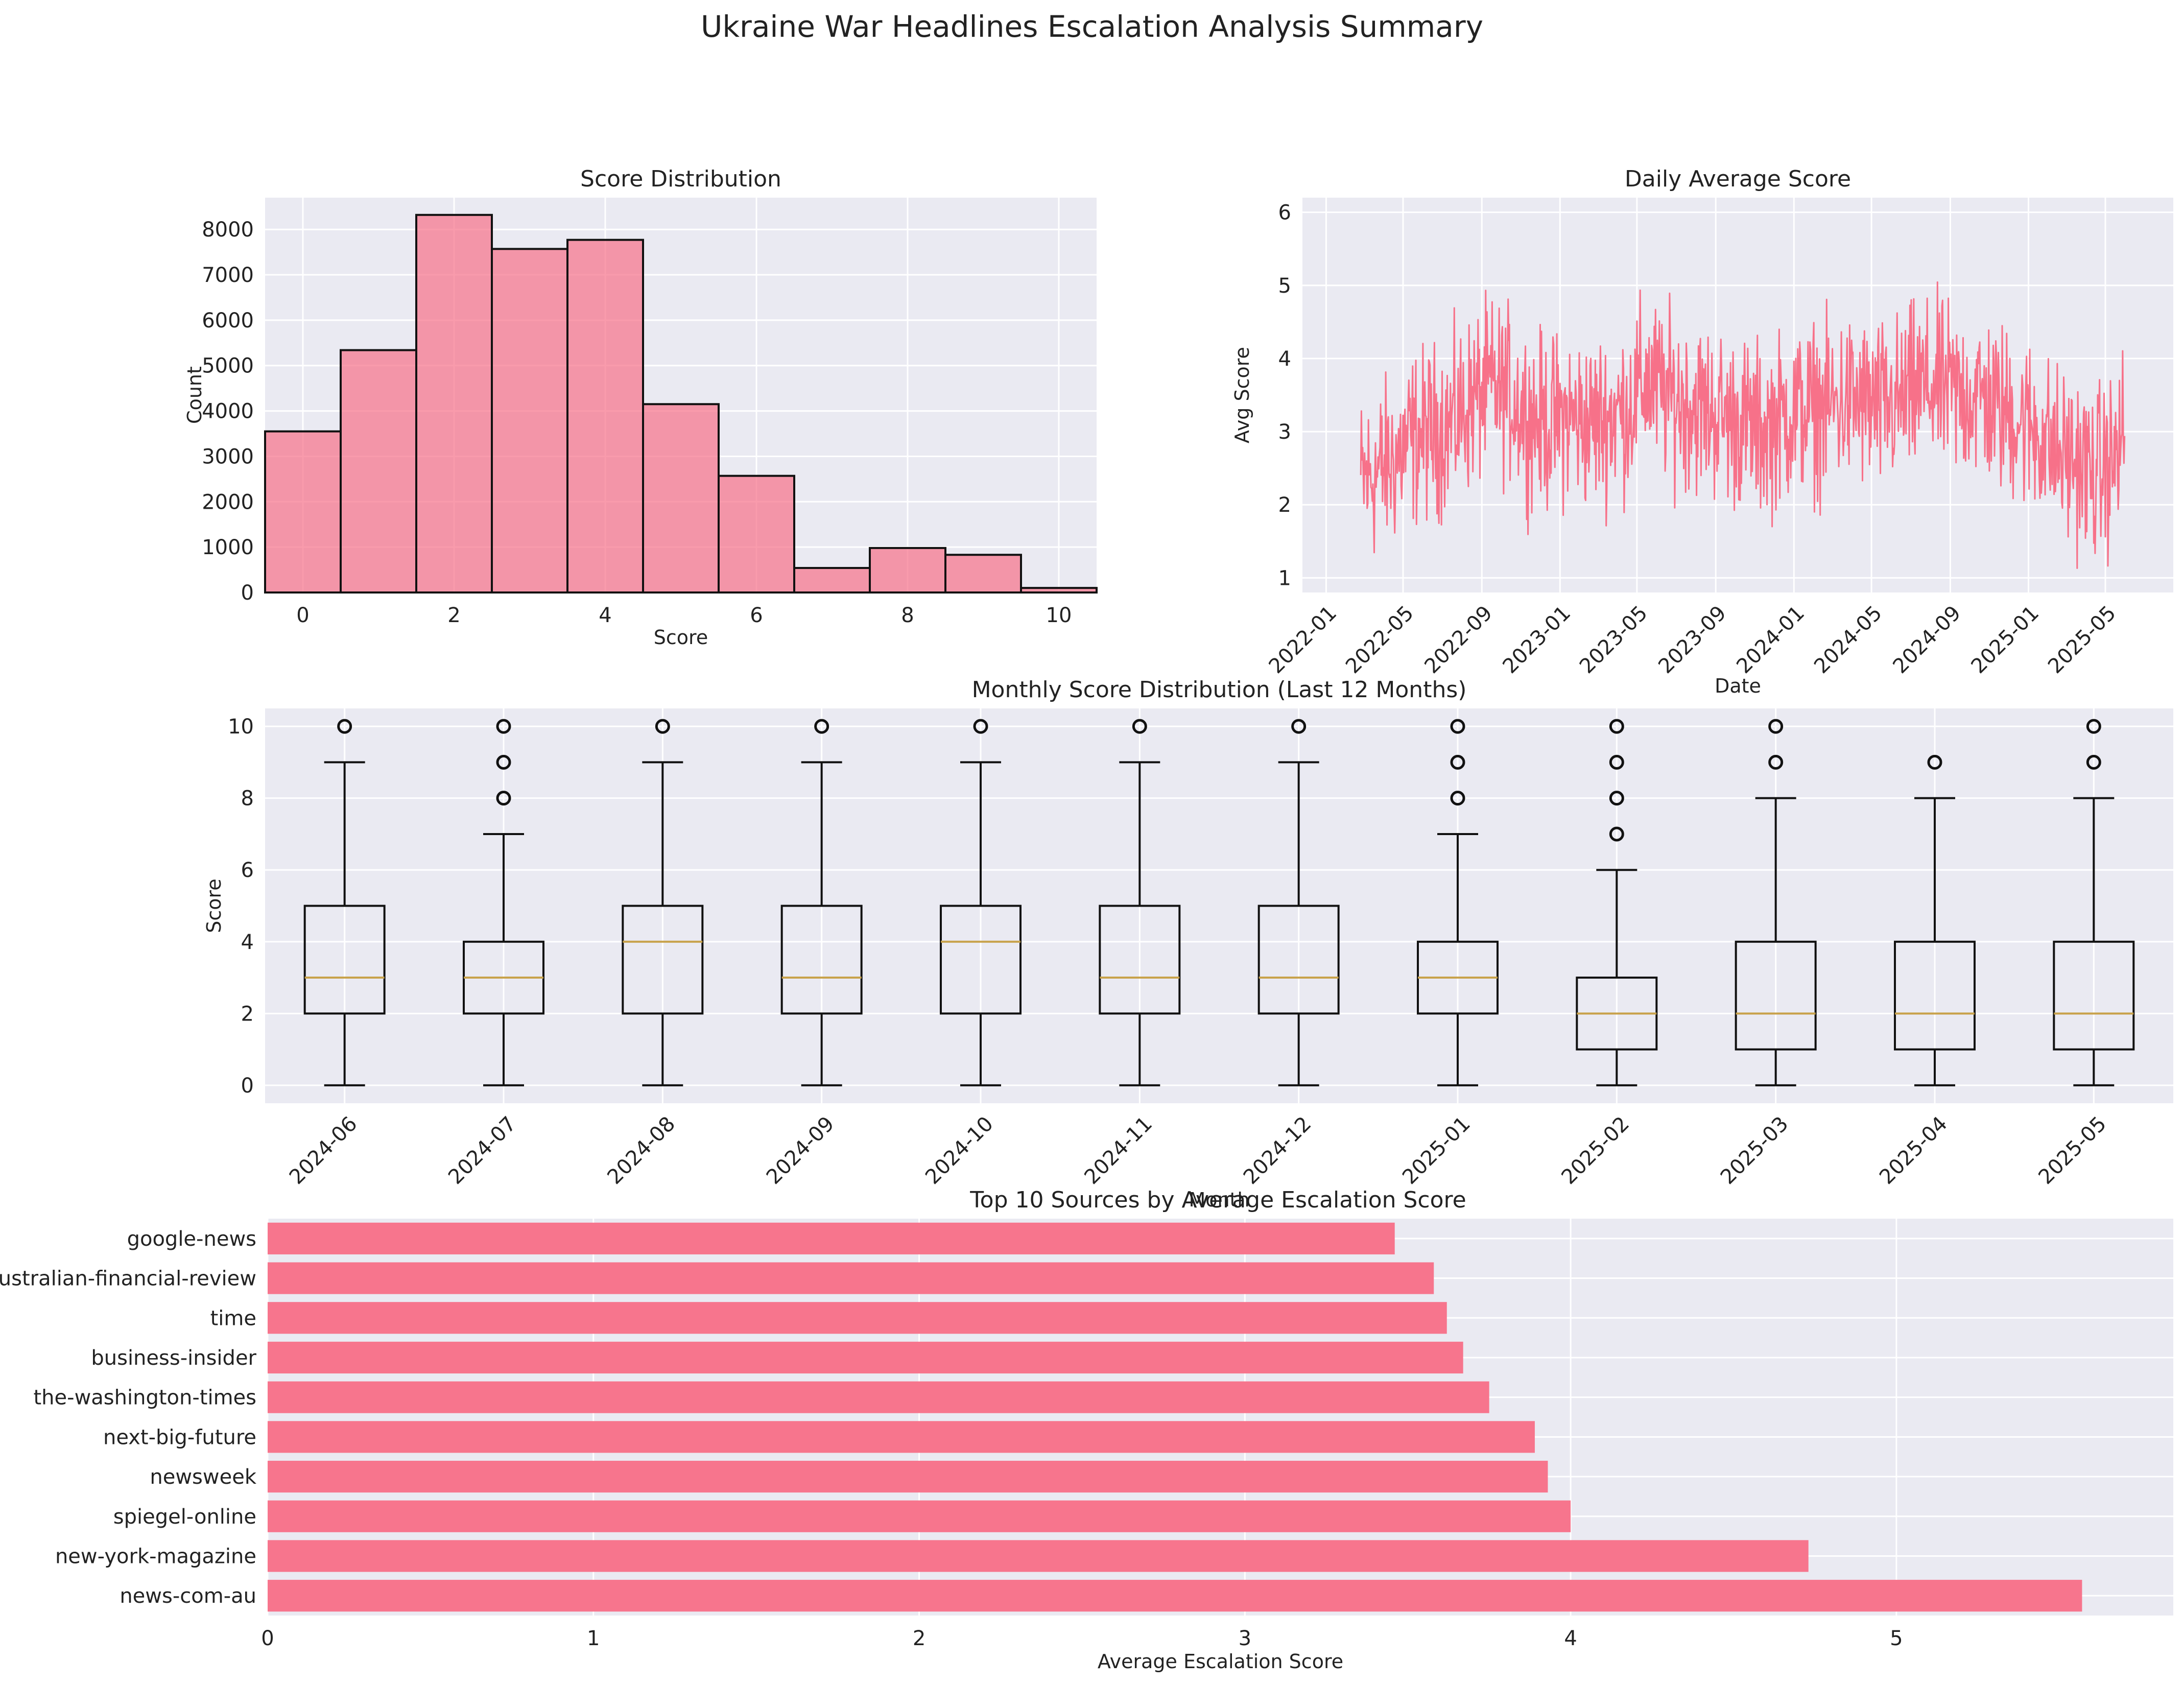  I want to click on top-sources-xtick-label: 2, so click(919, 1639).